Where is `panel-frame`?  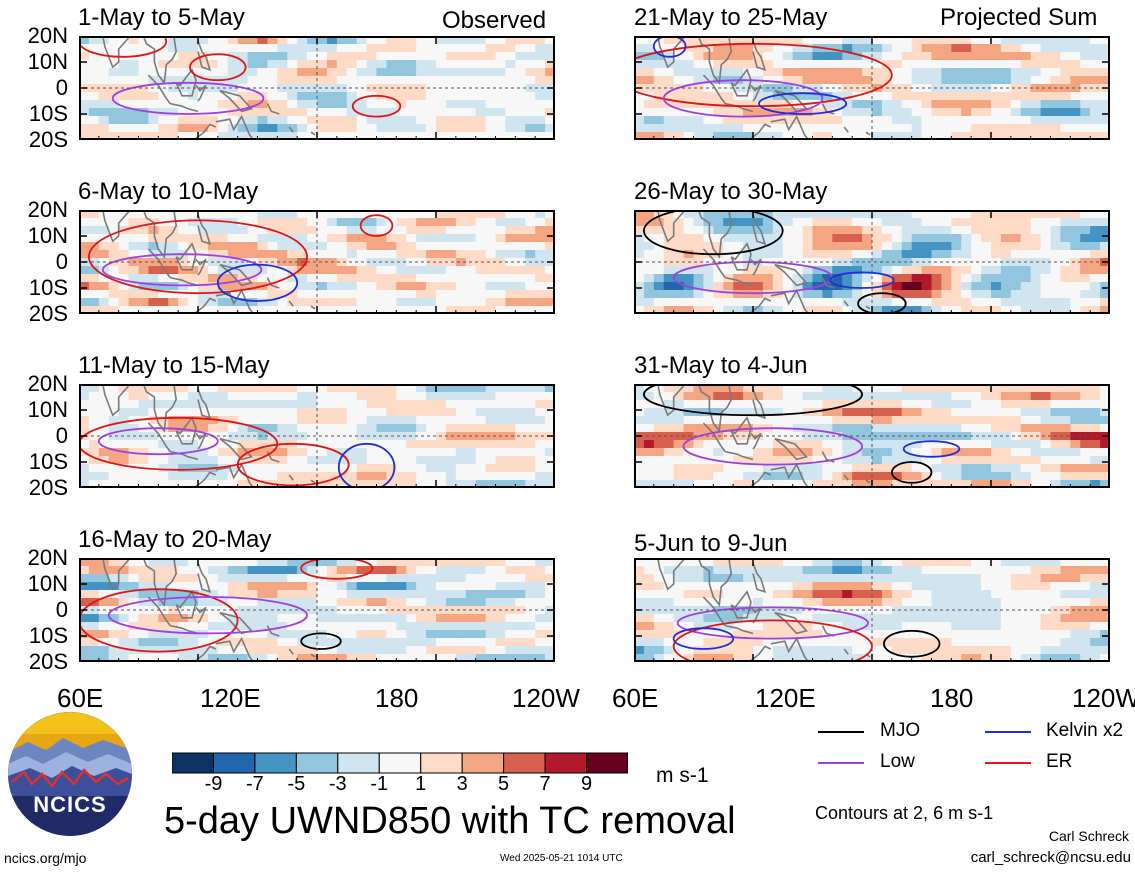
panel-frame is located at coordinates (317, 262).